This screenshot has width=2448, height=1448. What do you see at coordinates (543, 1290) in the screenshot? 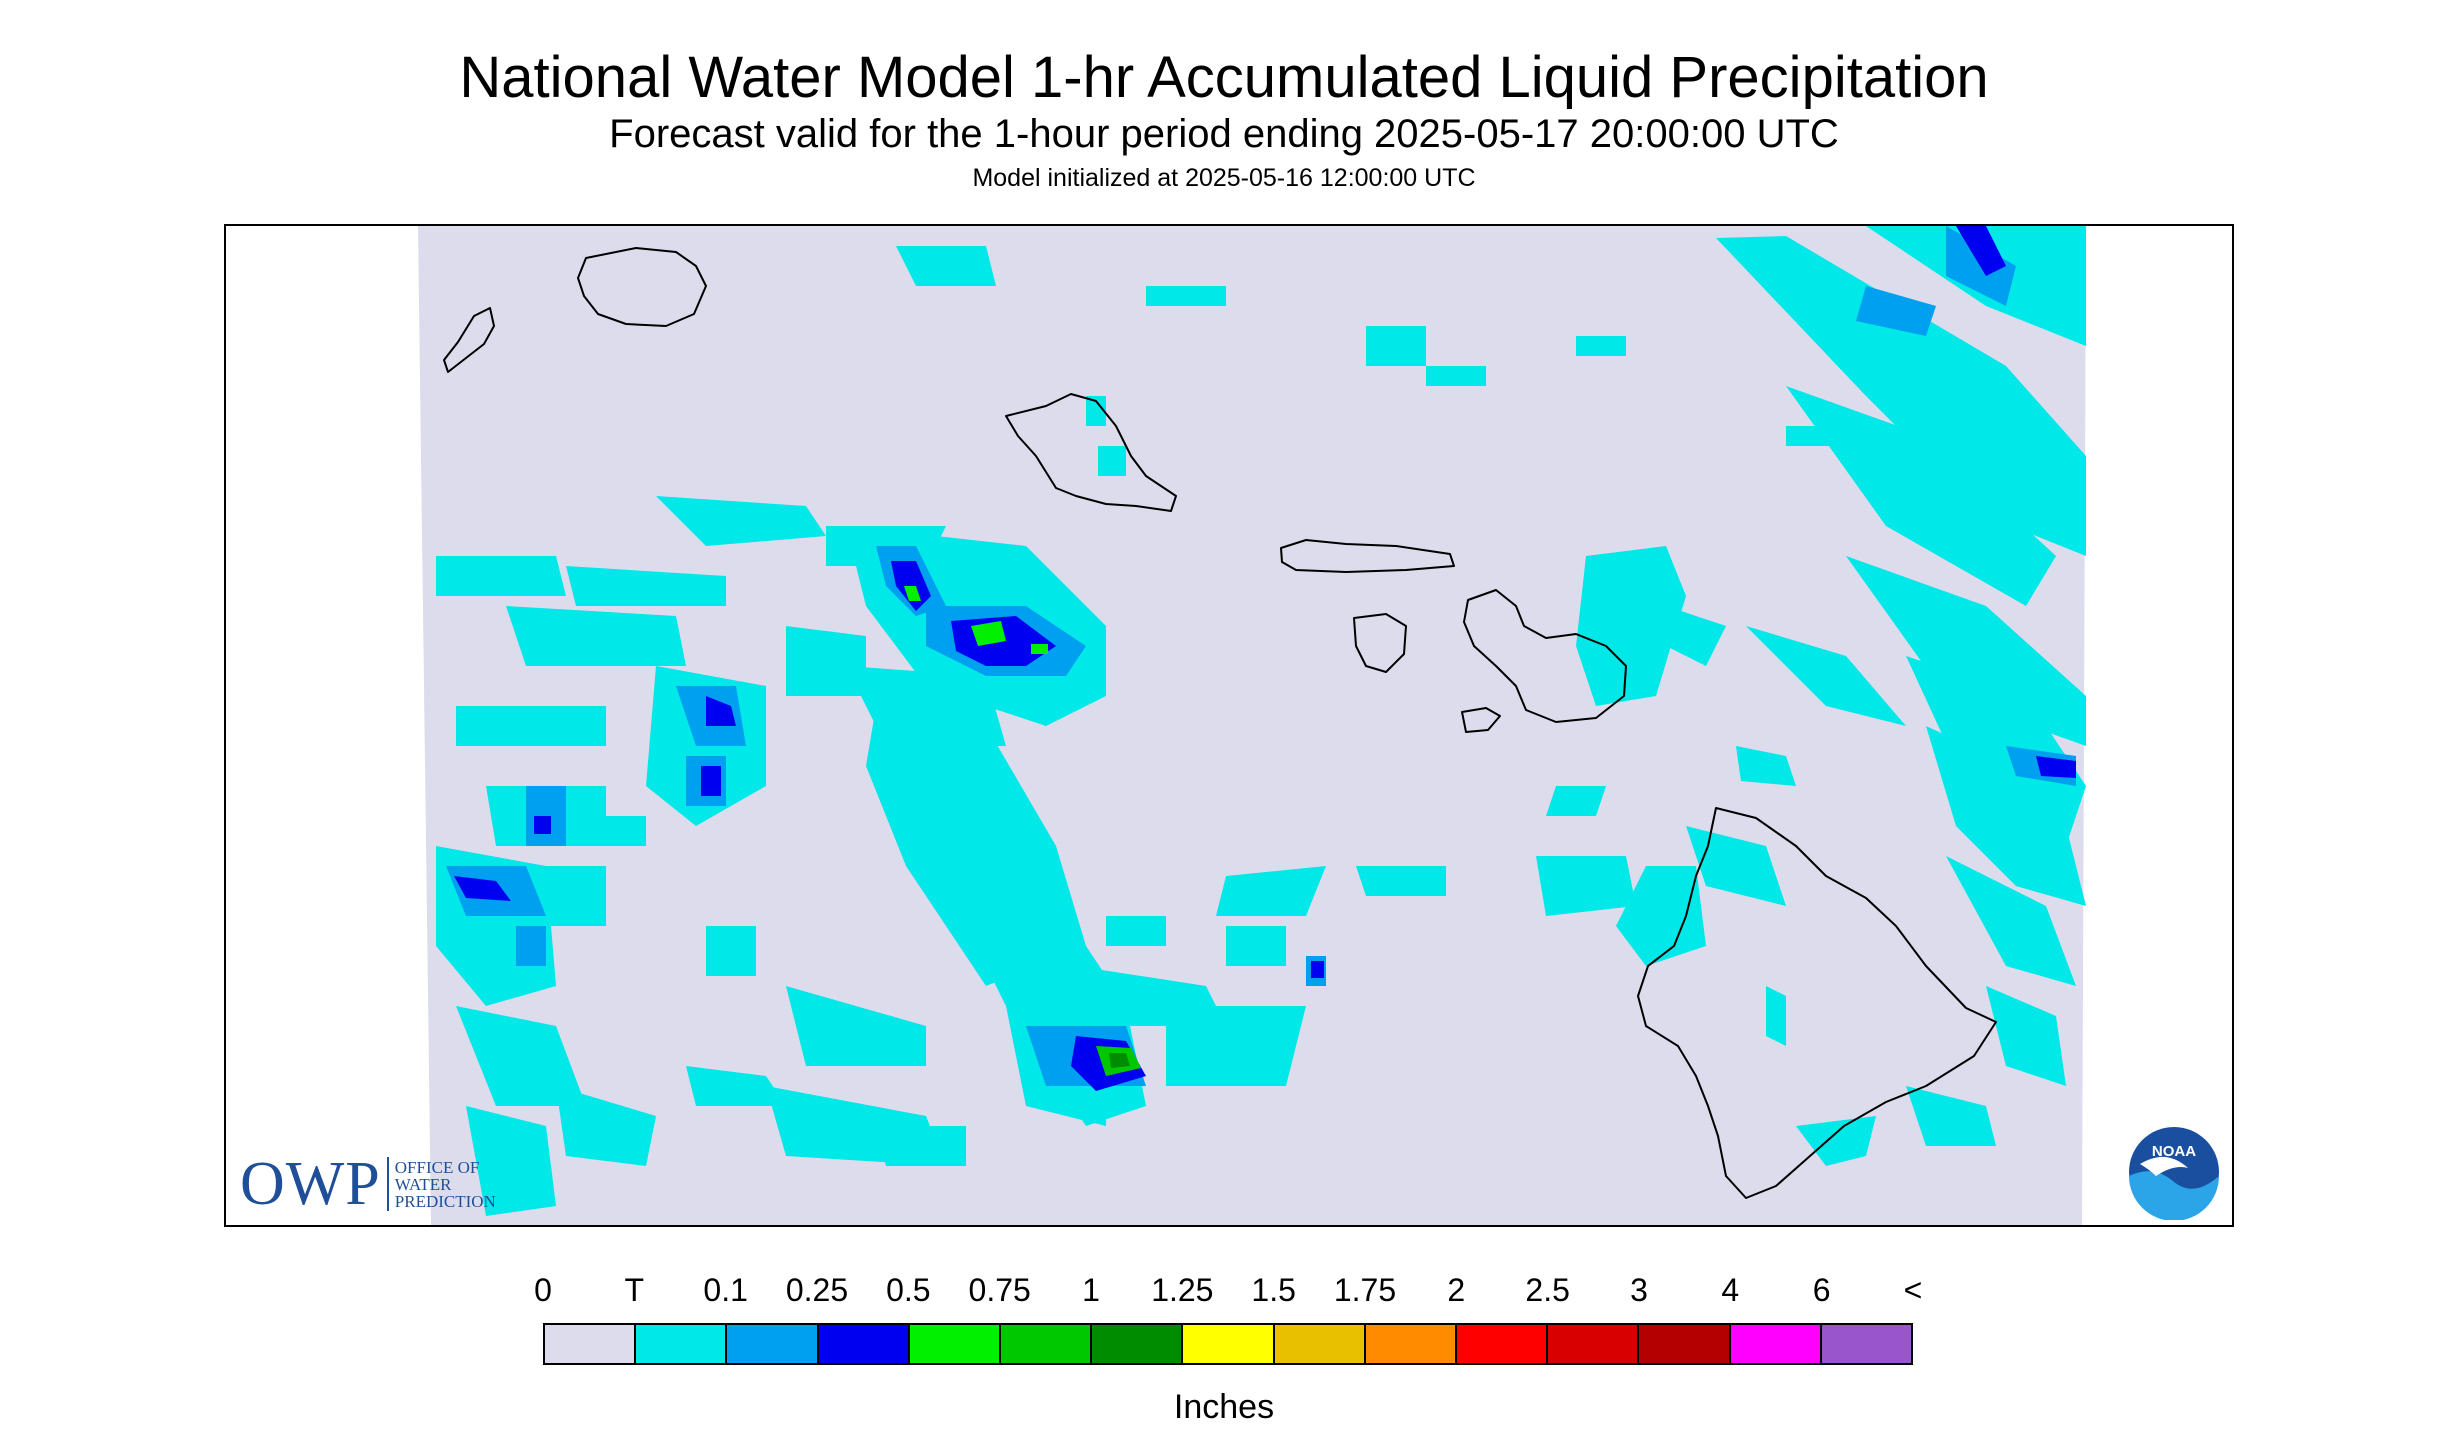
I see `legend-tick-label: 0` at bounding box center [543, 1290].